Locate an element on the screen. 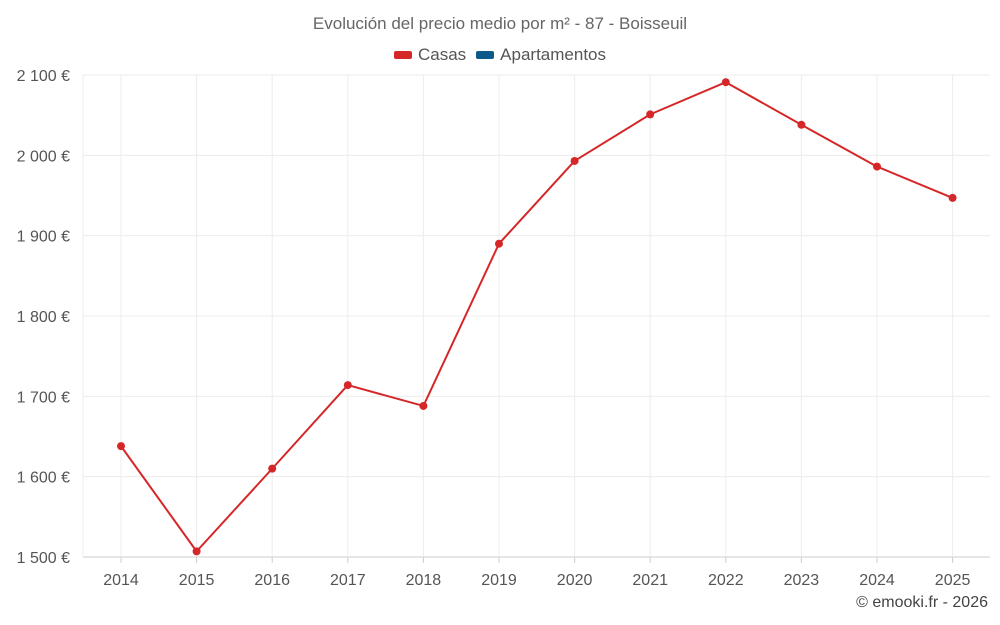 This screenshot has width=1000, height=625. x-tick-label: 2018 is located at coordinates (424, 580).